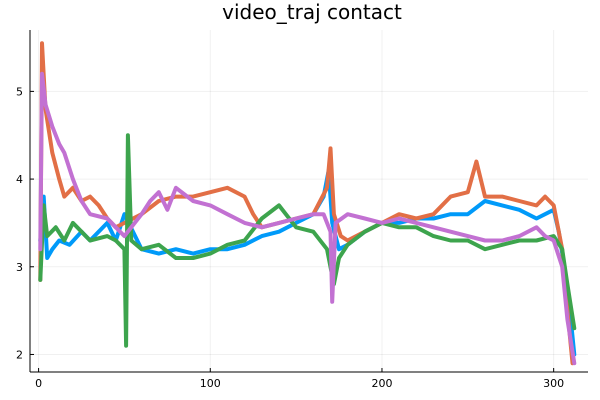 The width and height of the screenshot is (600, 400). I want to click on x-tick-label: 100, so click(210, 383).